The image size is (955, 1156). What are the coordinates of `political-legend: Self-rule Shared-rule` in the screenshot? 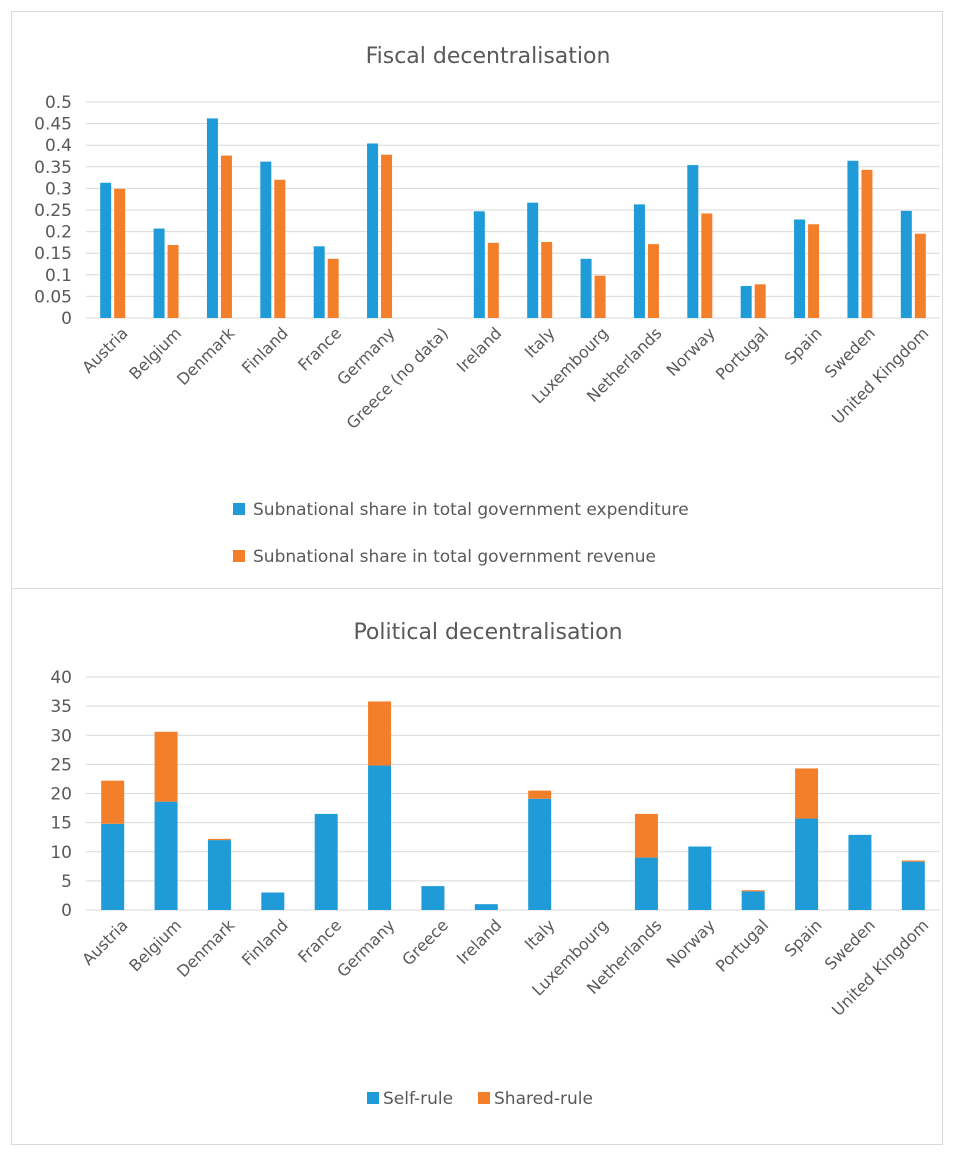 It's located at (480, 1099).